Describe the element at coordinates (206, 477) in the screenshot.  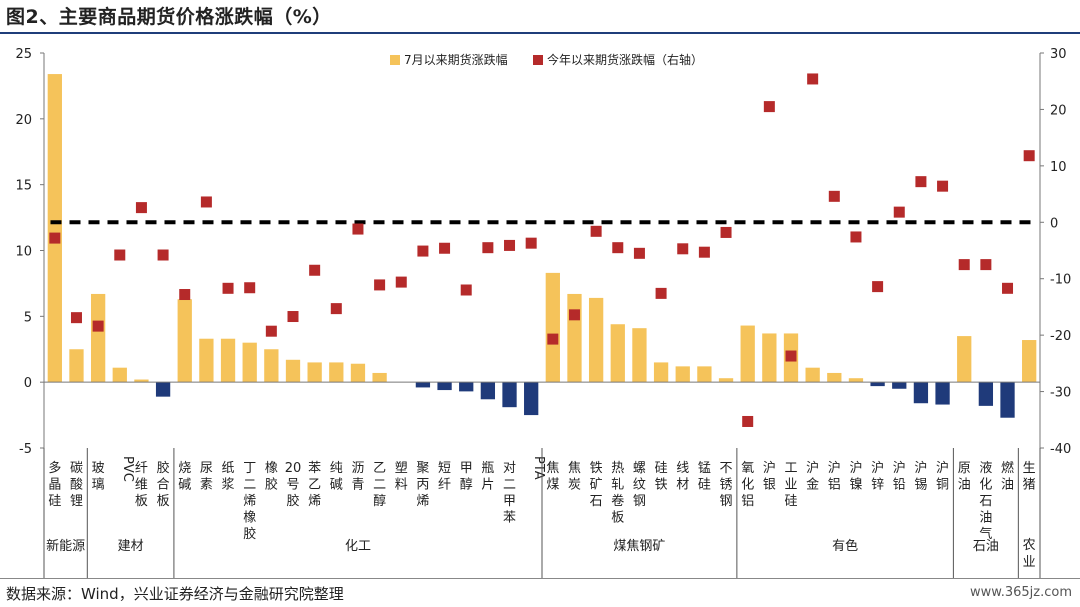
I see `x-tick-label: 尿素` at that location.